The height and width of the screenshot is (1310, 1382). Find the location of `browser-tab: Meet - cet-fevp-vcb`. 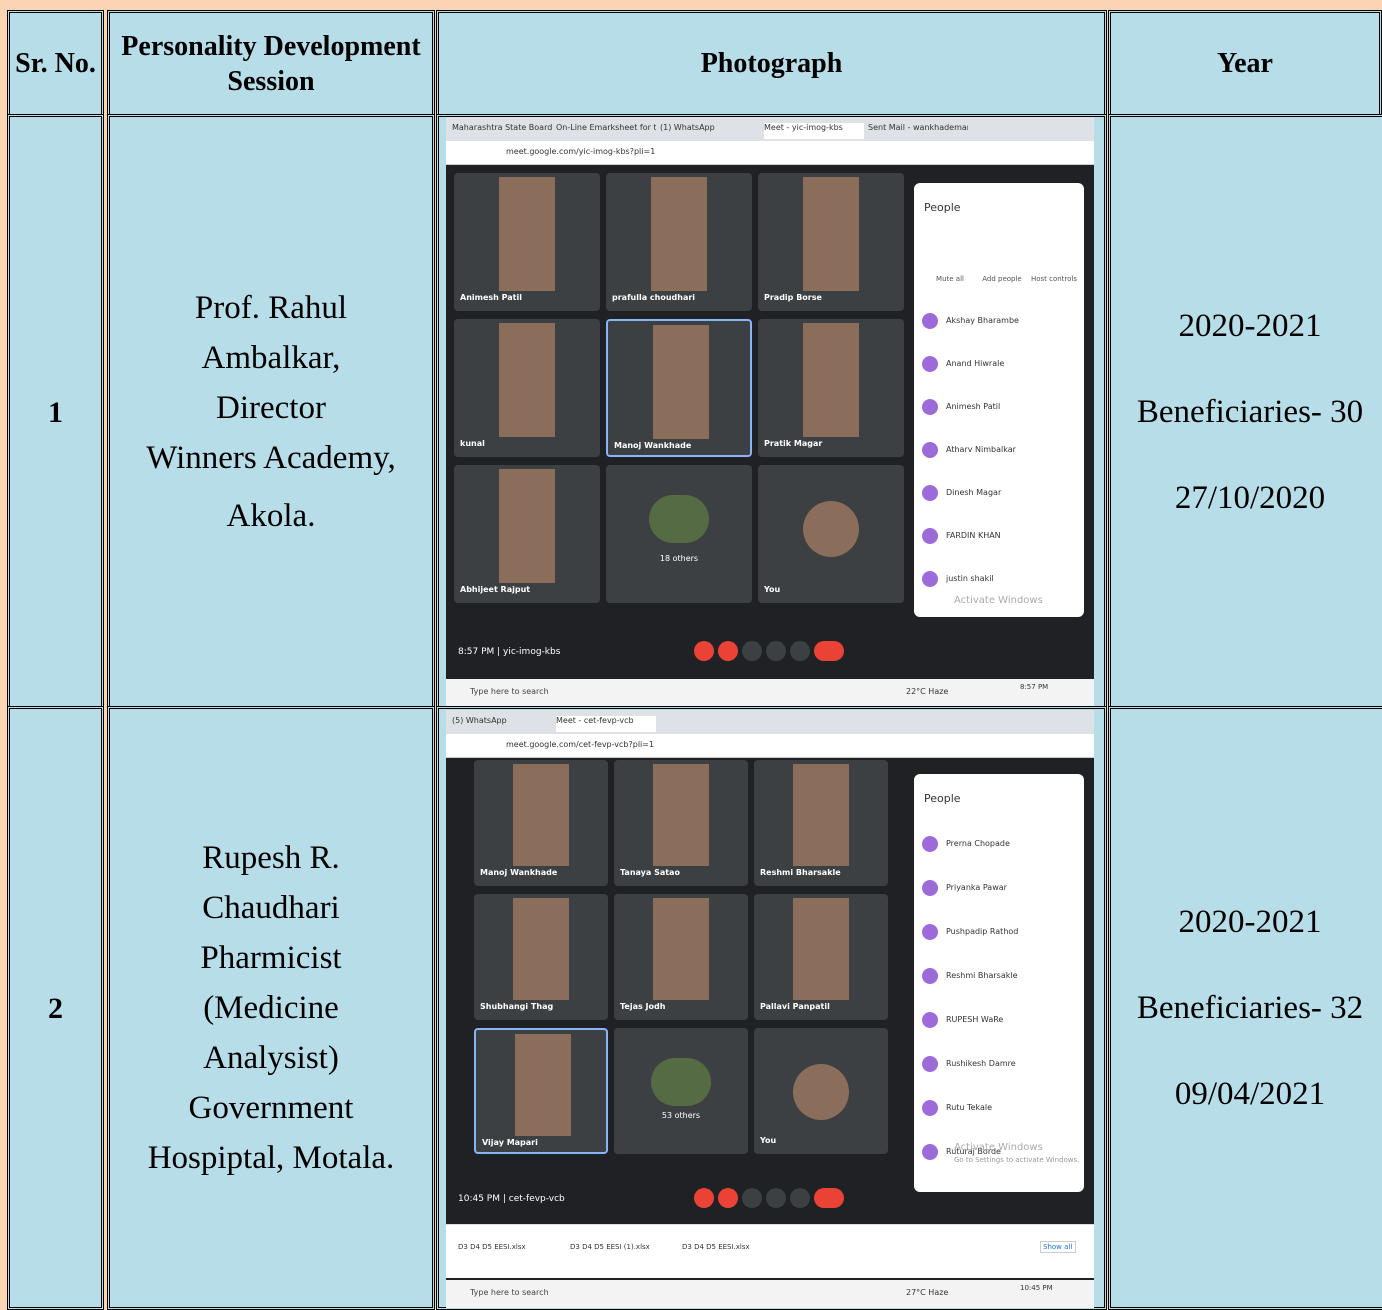

browser-tab: Meet - cet-fevp-vcb is located at coordinates (606, 724).